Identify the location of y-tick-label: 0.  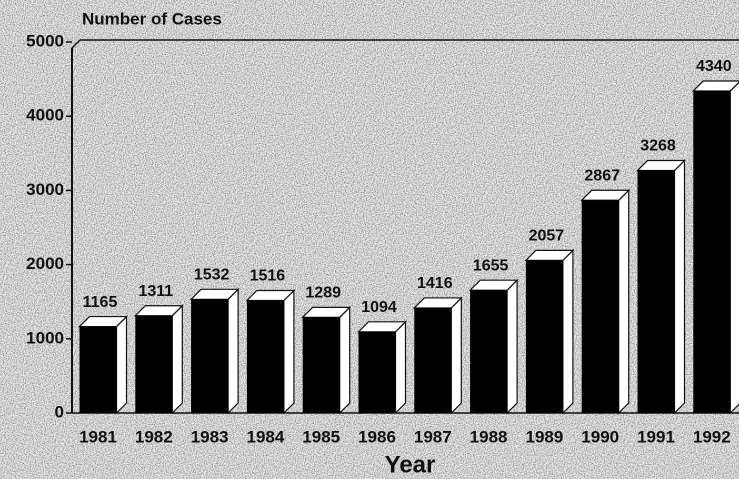
(59, 411).